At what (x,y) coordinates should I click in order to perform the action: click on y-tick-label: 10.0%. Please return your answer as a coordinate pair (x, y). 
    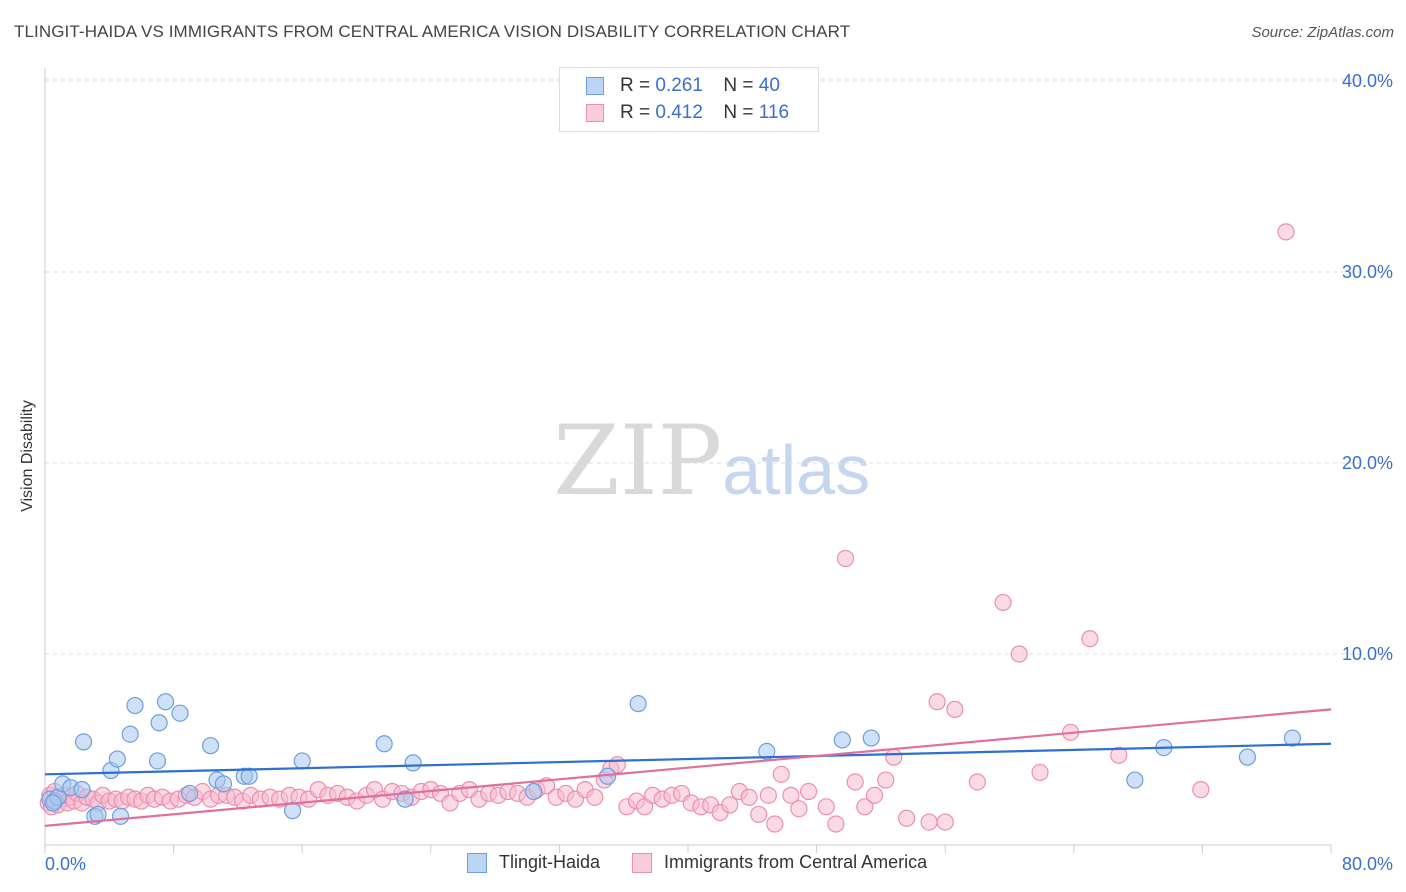
    Looking at the image, I should click on (1367, 654).